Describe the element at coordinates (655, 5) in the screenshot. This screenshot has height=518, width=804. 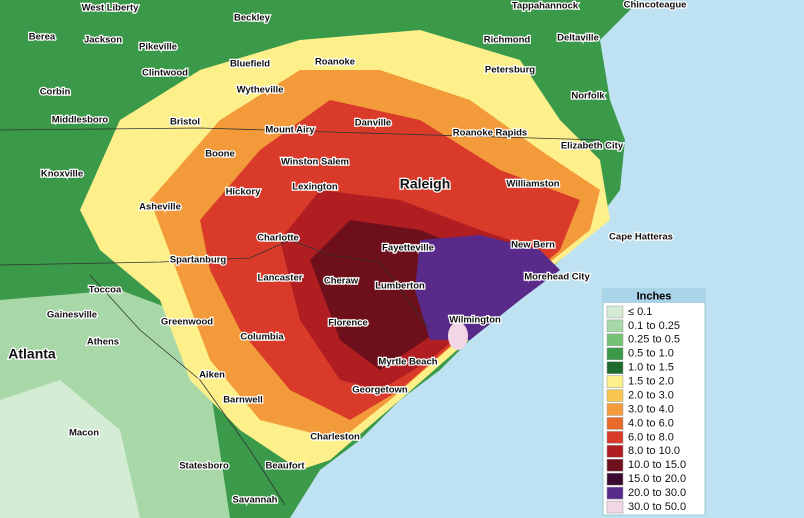
I see `city-label: Chincoteague` at that location.